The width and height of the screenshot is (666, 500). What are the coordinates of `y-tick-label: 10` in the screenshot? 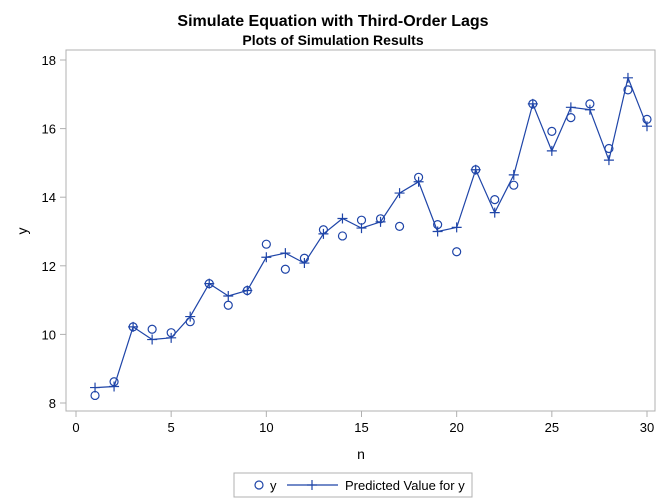 It's located at (49, 334).